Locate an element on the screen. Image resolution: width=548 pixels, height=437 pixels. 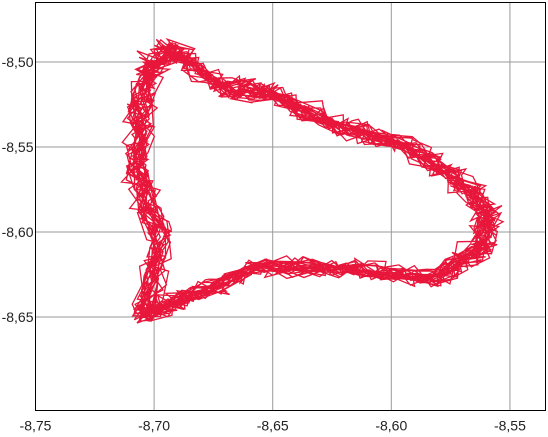
y-tick-label: -8,55 is located at coordinates (18, 147).